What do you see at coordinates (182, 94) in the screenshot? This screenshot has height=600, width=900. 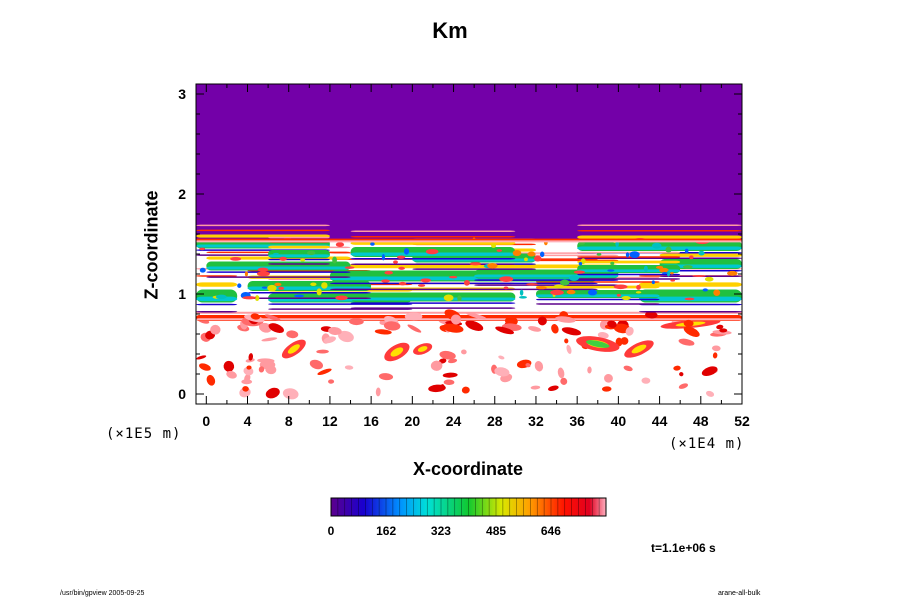 I see `y-tick-label: 3` at bounding box center [182, 94].